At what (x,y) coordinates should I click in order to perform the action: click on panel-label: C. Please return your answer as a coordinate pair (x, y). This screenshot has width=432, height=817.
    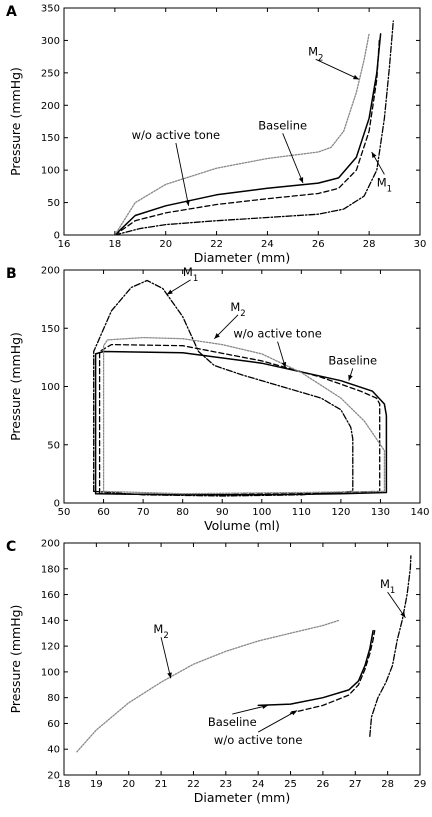
    Looking at the image, I should click on (11, 547).